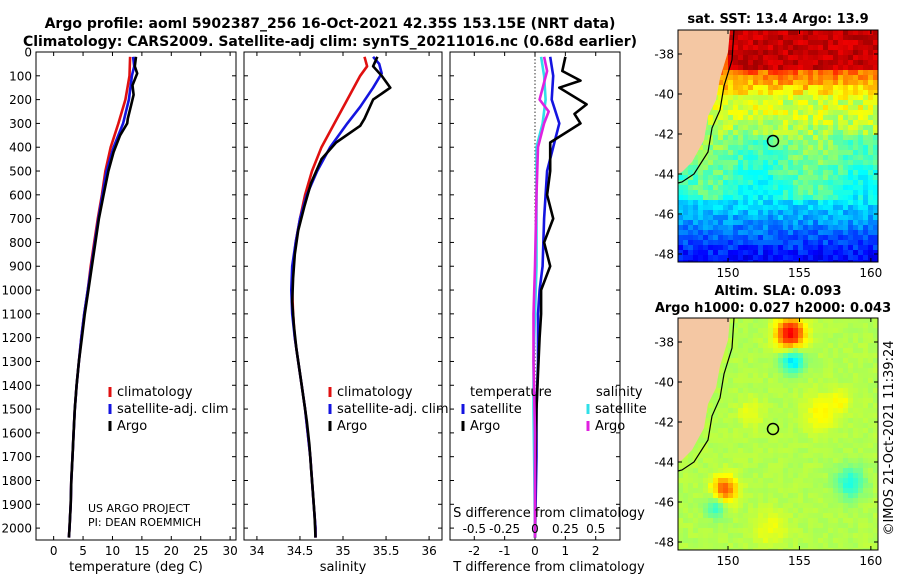 Image resolution: width=900 pixels, height=580 pixels. I want to click on bathymetry-contour, so click(706, 395).